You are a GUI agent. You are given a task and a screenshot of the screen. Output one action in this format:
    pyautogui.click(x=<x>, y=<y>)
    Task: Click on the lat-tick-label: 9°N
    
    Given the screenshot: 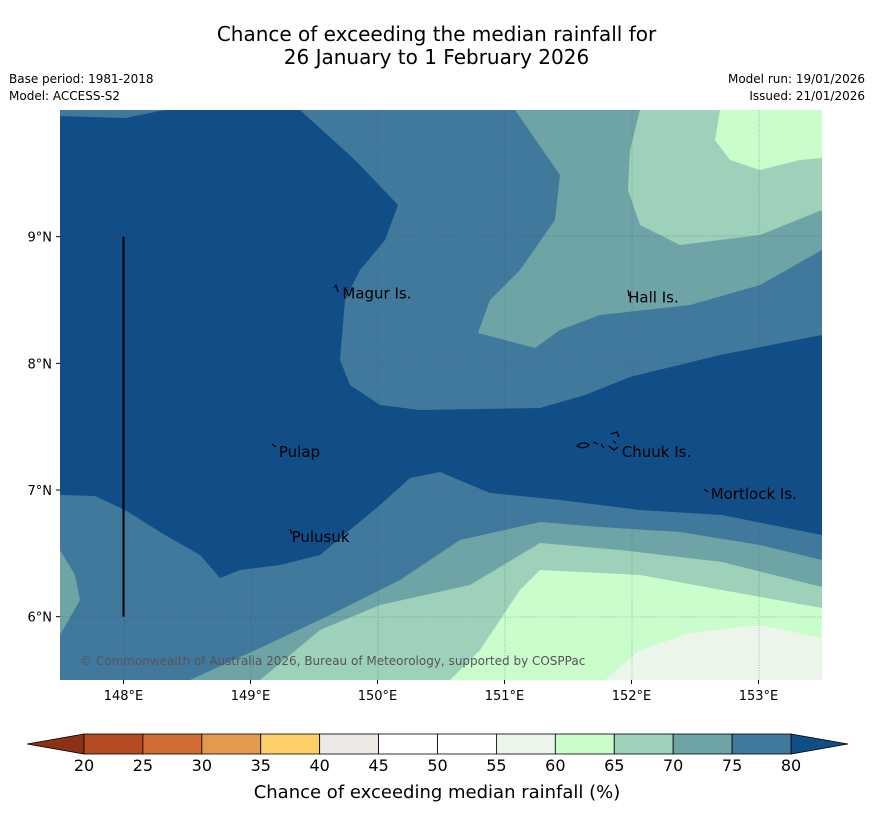 What is the action you would take?
    pyautogui.click(x=40, y=238)
    